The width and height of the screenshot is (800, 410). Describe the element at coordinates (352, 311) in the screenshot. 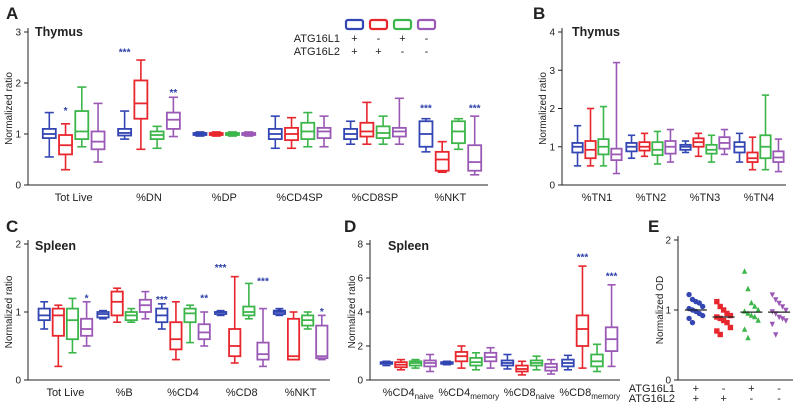

I see `y-axis-label: Normalized ratio` at that location.